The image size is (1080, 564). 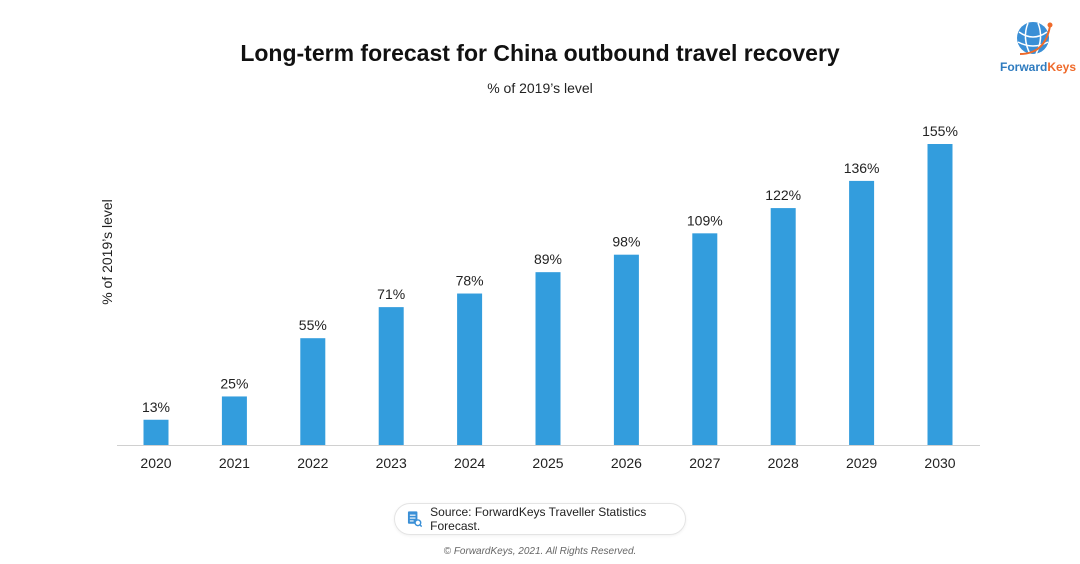 I want to click on data-label-2024: 78%, so click(x=470, y=281).